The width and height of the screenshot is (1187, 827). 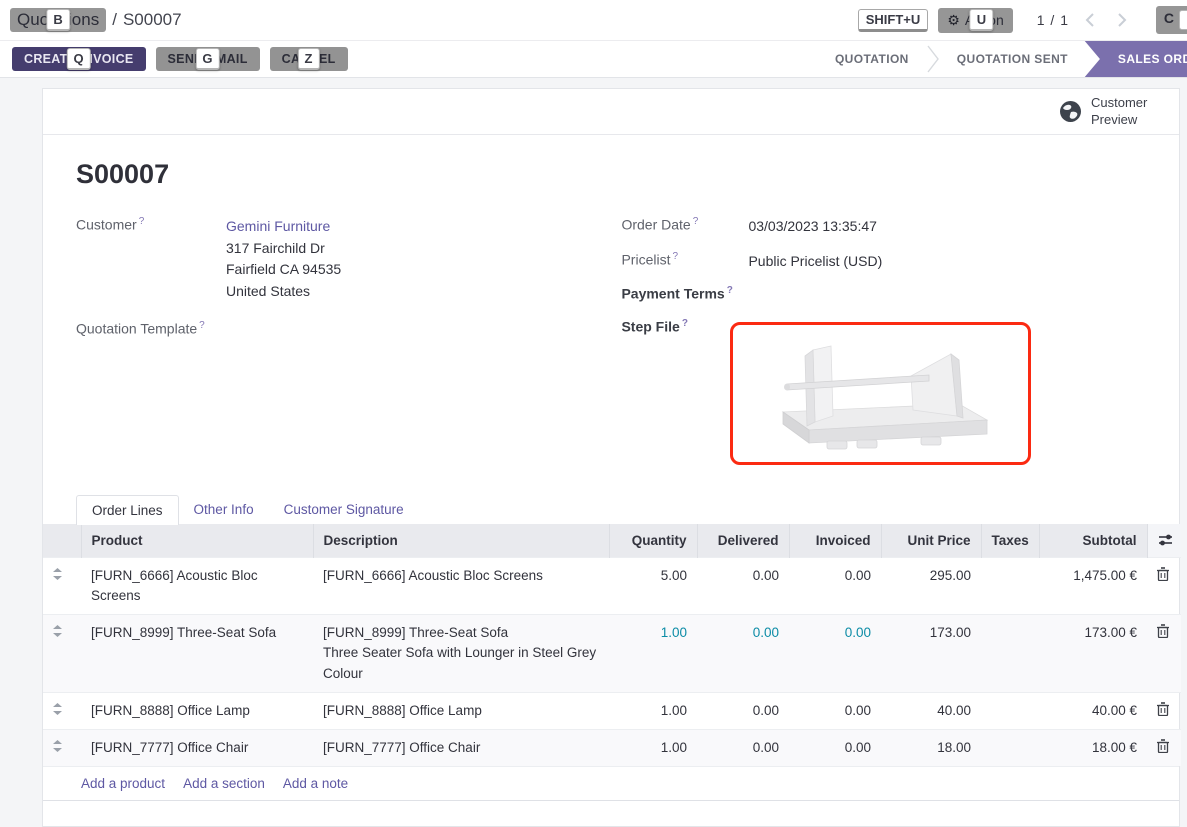 I want to click on keyboard-hint-badge: Q, so click(x=78, y=59).